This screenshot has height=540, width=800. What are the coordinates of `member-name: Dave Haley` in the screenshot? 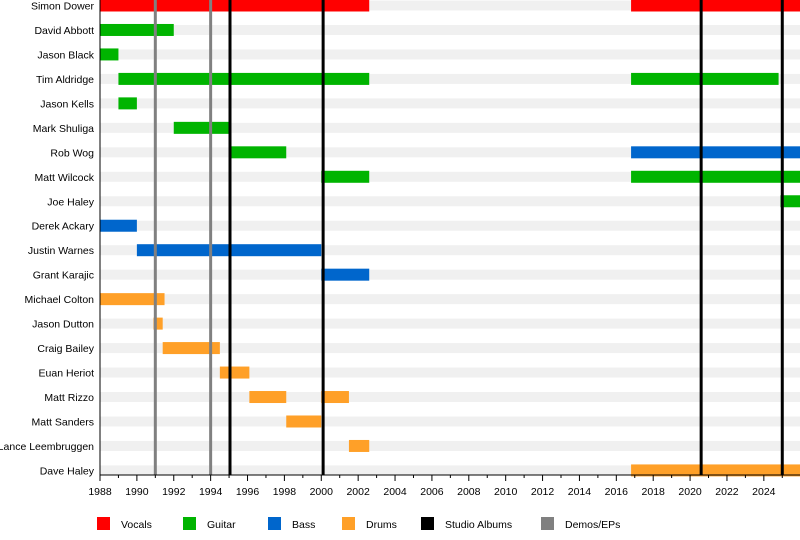 It's located at (67, 471).